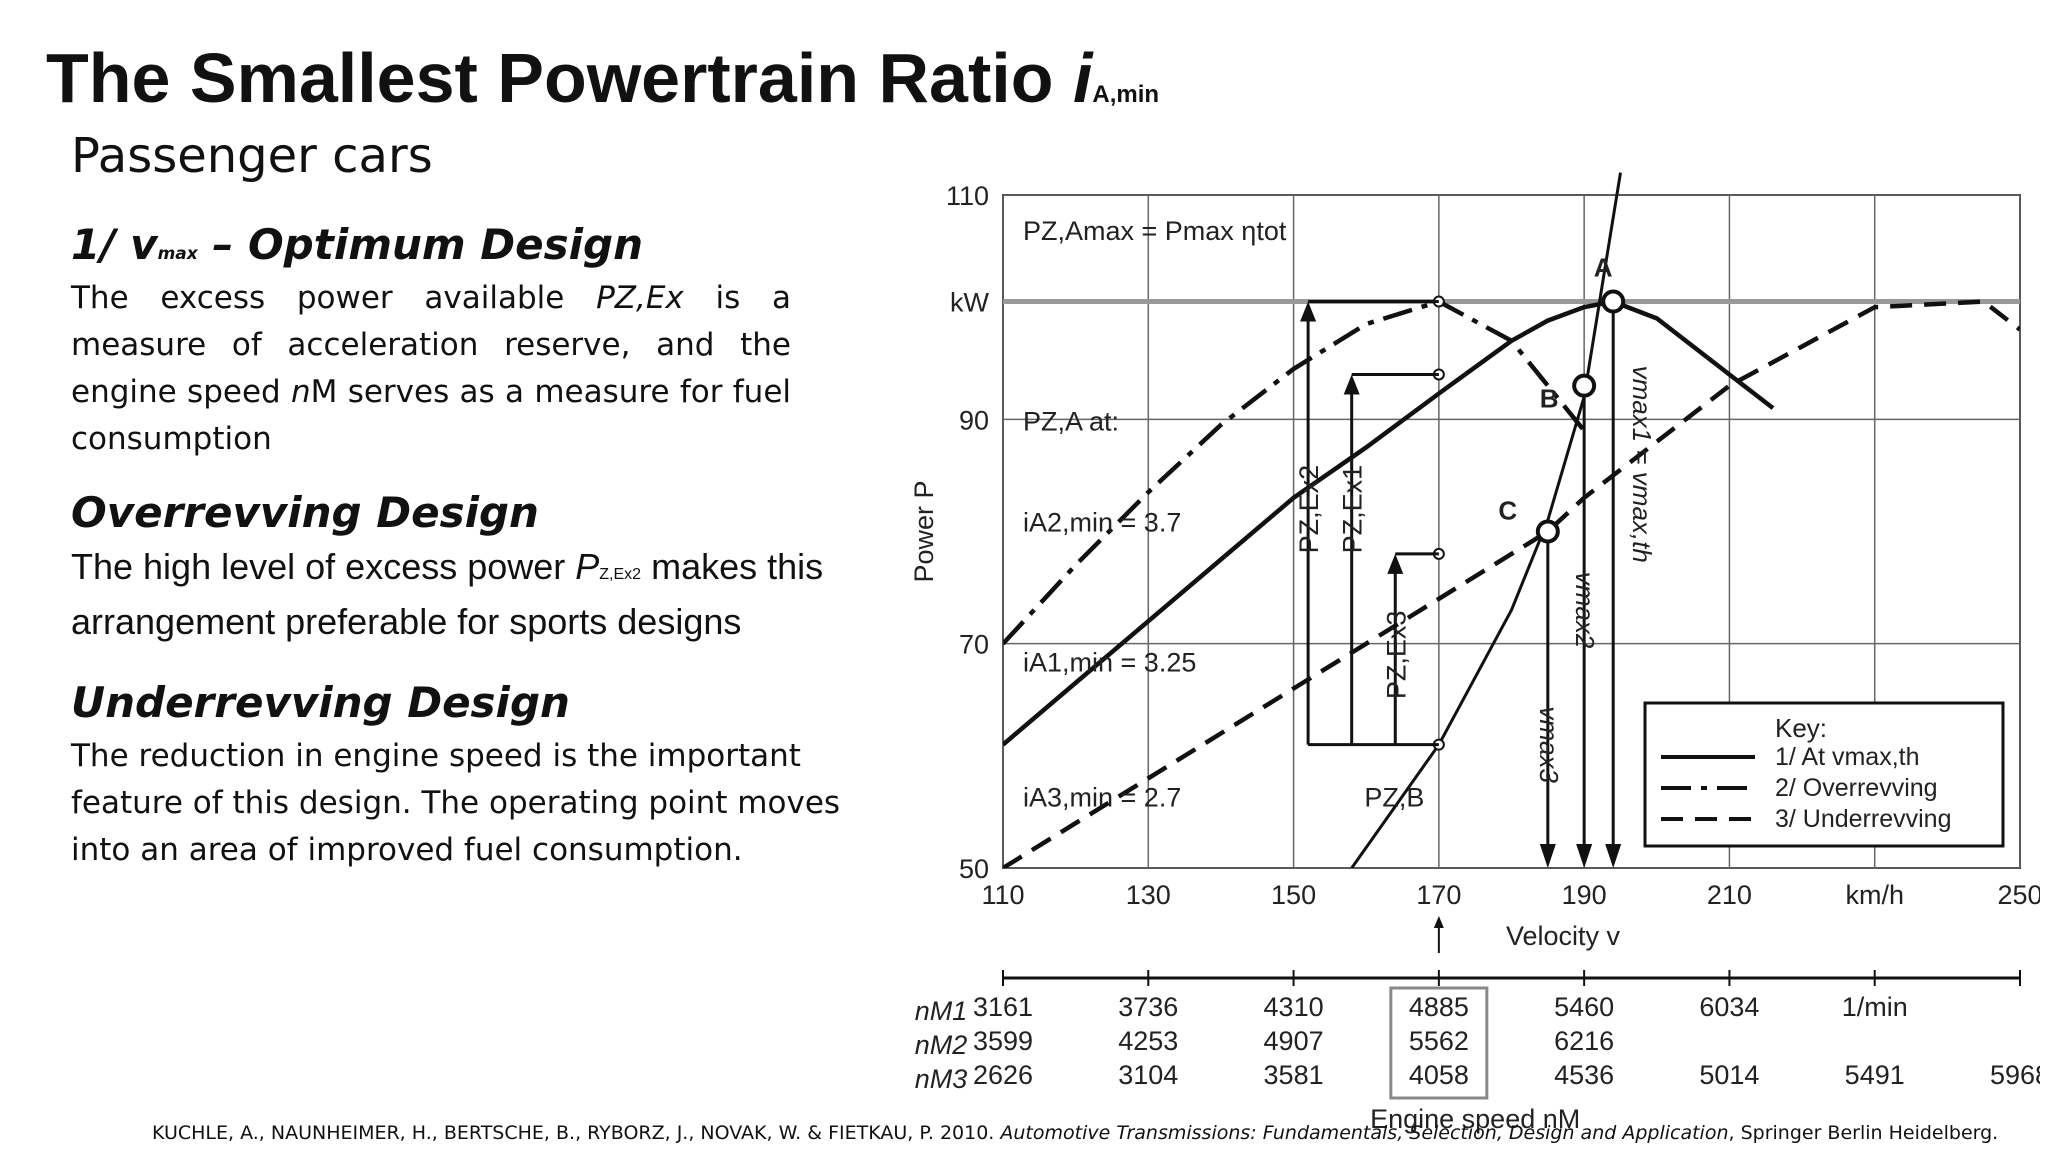 This screenshot has width=2048, height=1152. I want to click on legend-entry: 3/ Underrevving, so click(1863, 819).